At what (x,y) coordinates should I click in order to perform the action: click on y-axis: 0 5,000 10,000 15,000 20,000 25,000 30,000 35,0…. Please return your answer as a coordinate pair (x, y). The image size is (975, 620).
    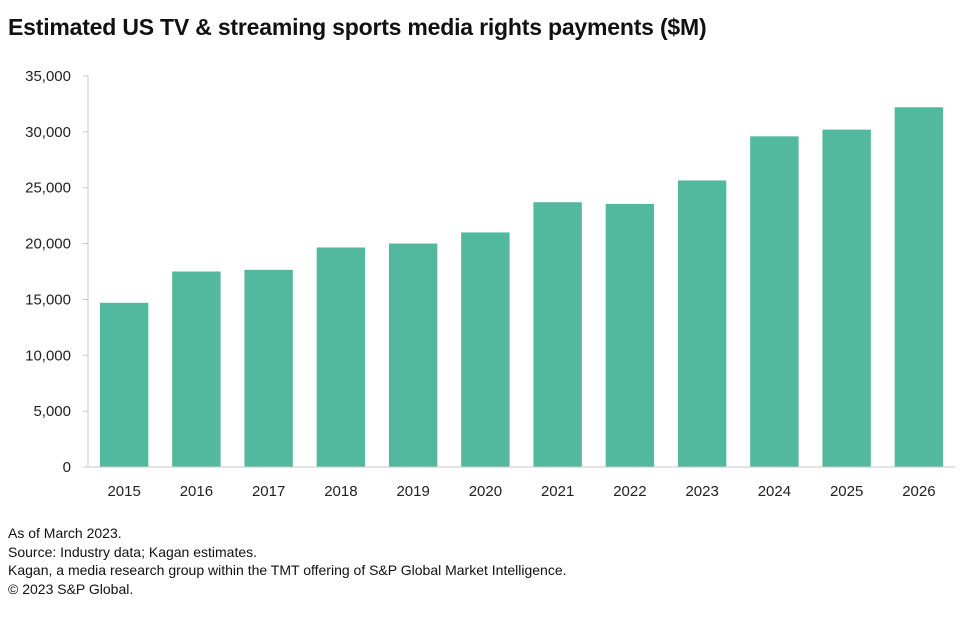
    Looking at the image, I should click on (57, 272).